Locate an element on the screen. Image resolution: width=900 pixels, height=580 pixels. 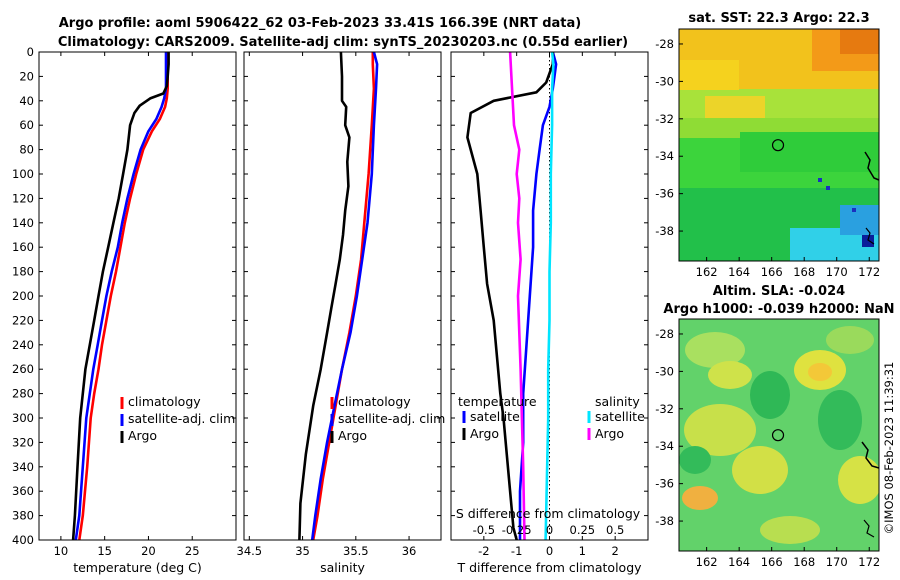
sst-map-field is located at coordinates (779, 145).